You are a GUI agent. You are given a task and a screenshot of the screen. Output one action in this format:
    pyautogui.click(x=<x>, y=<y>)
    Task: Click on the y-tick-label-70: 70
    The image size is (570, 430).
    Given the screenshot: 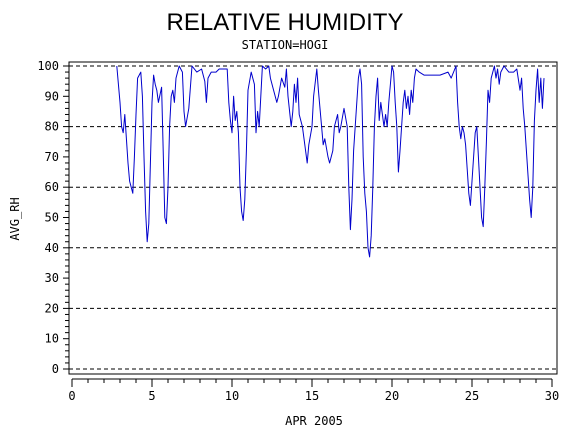 What is the action you would take?
    pyautogui.click(x=52, y=157)
    